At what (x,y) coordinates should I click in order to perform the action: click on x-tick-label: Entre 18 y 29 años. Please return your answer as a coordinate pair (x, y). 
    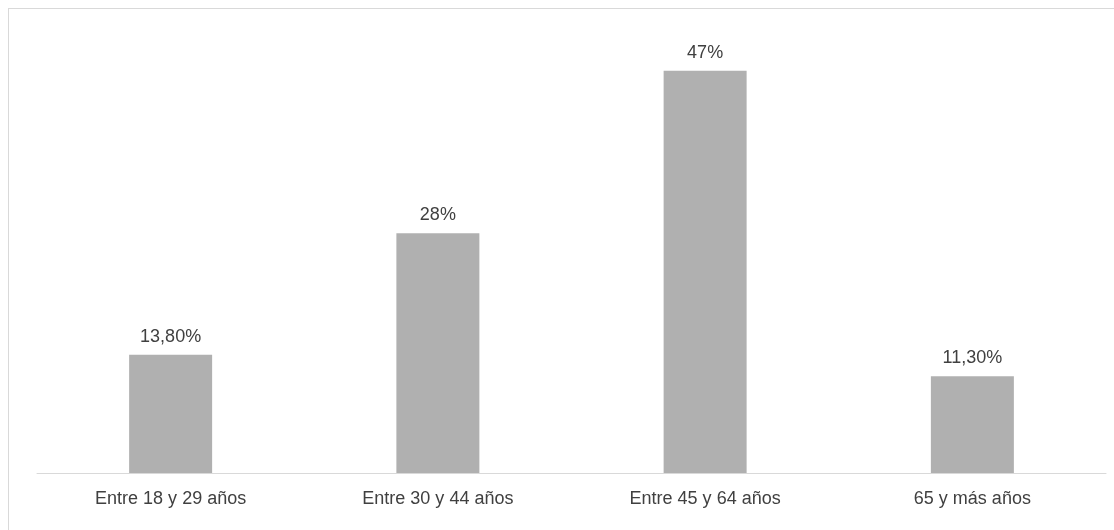
    Looking at the image, I should click on (171, 498).